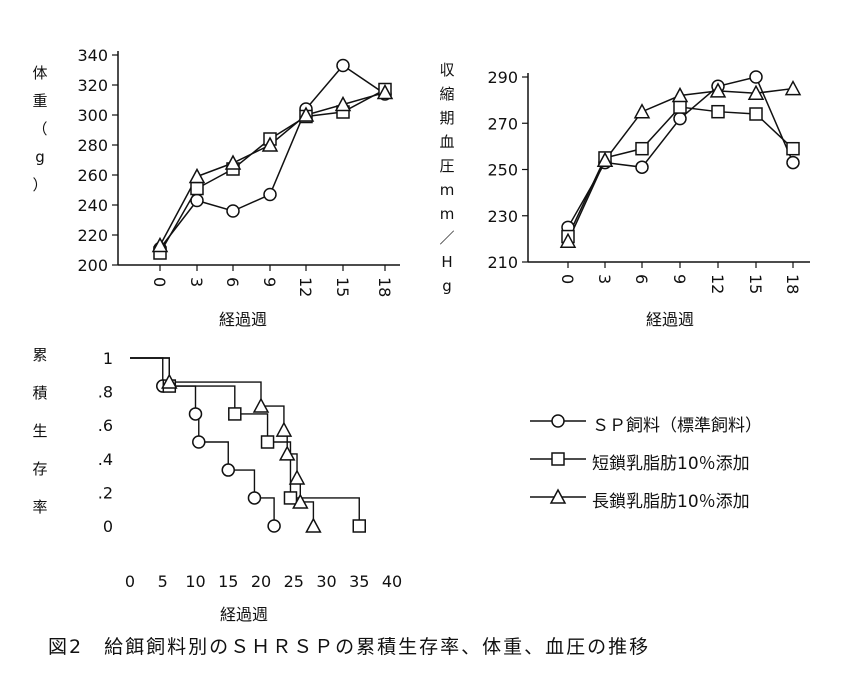 The height and width of the screenshot is (682, 862). I want to click on legend-label-long: 長鎖乳脂肪10％添加, so click(671, 502).